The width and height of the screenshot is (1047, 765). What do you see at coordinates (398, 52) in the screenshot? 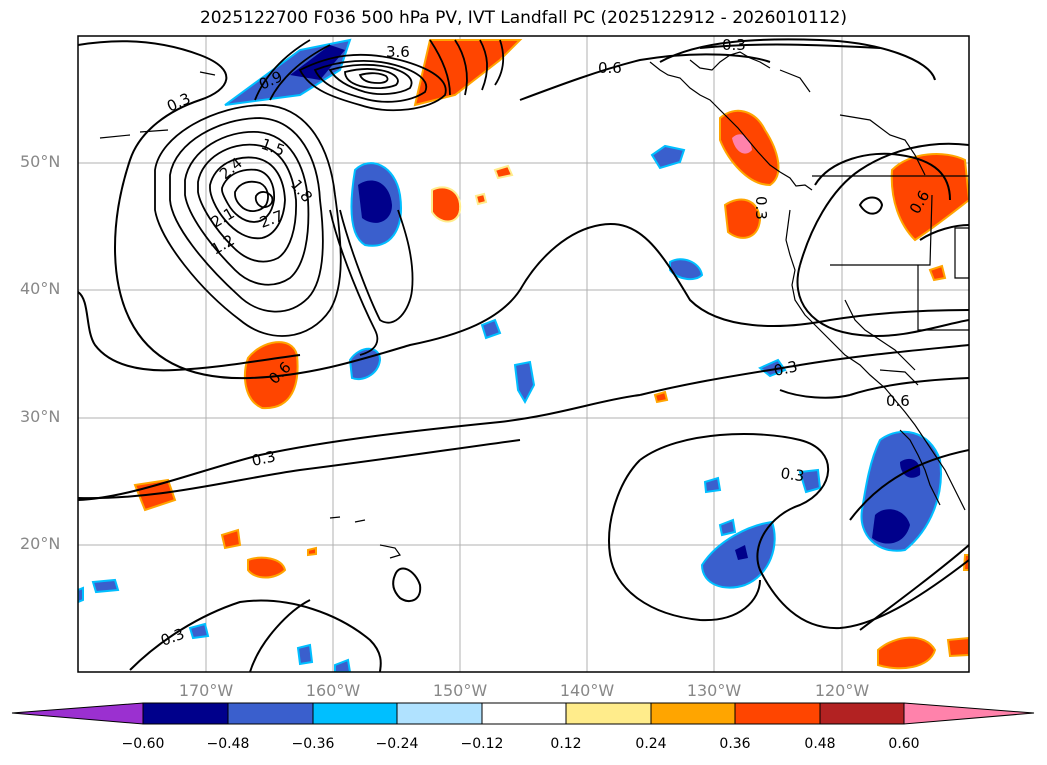
I see `contour-label: 3.6` at bounding box center [398, 52].